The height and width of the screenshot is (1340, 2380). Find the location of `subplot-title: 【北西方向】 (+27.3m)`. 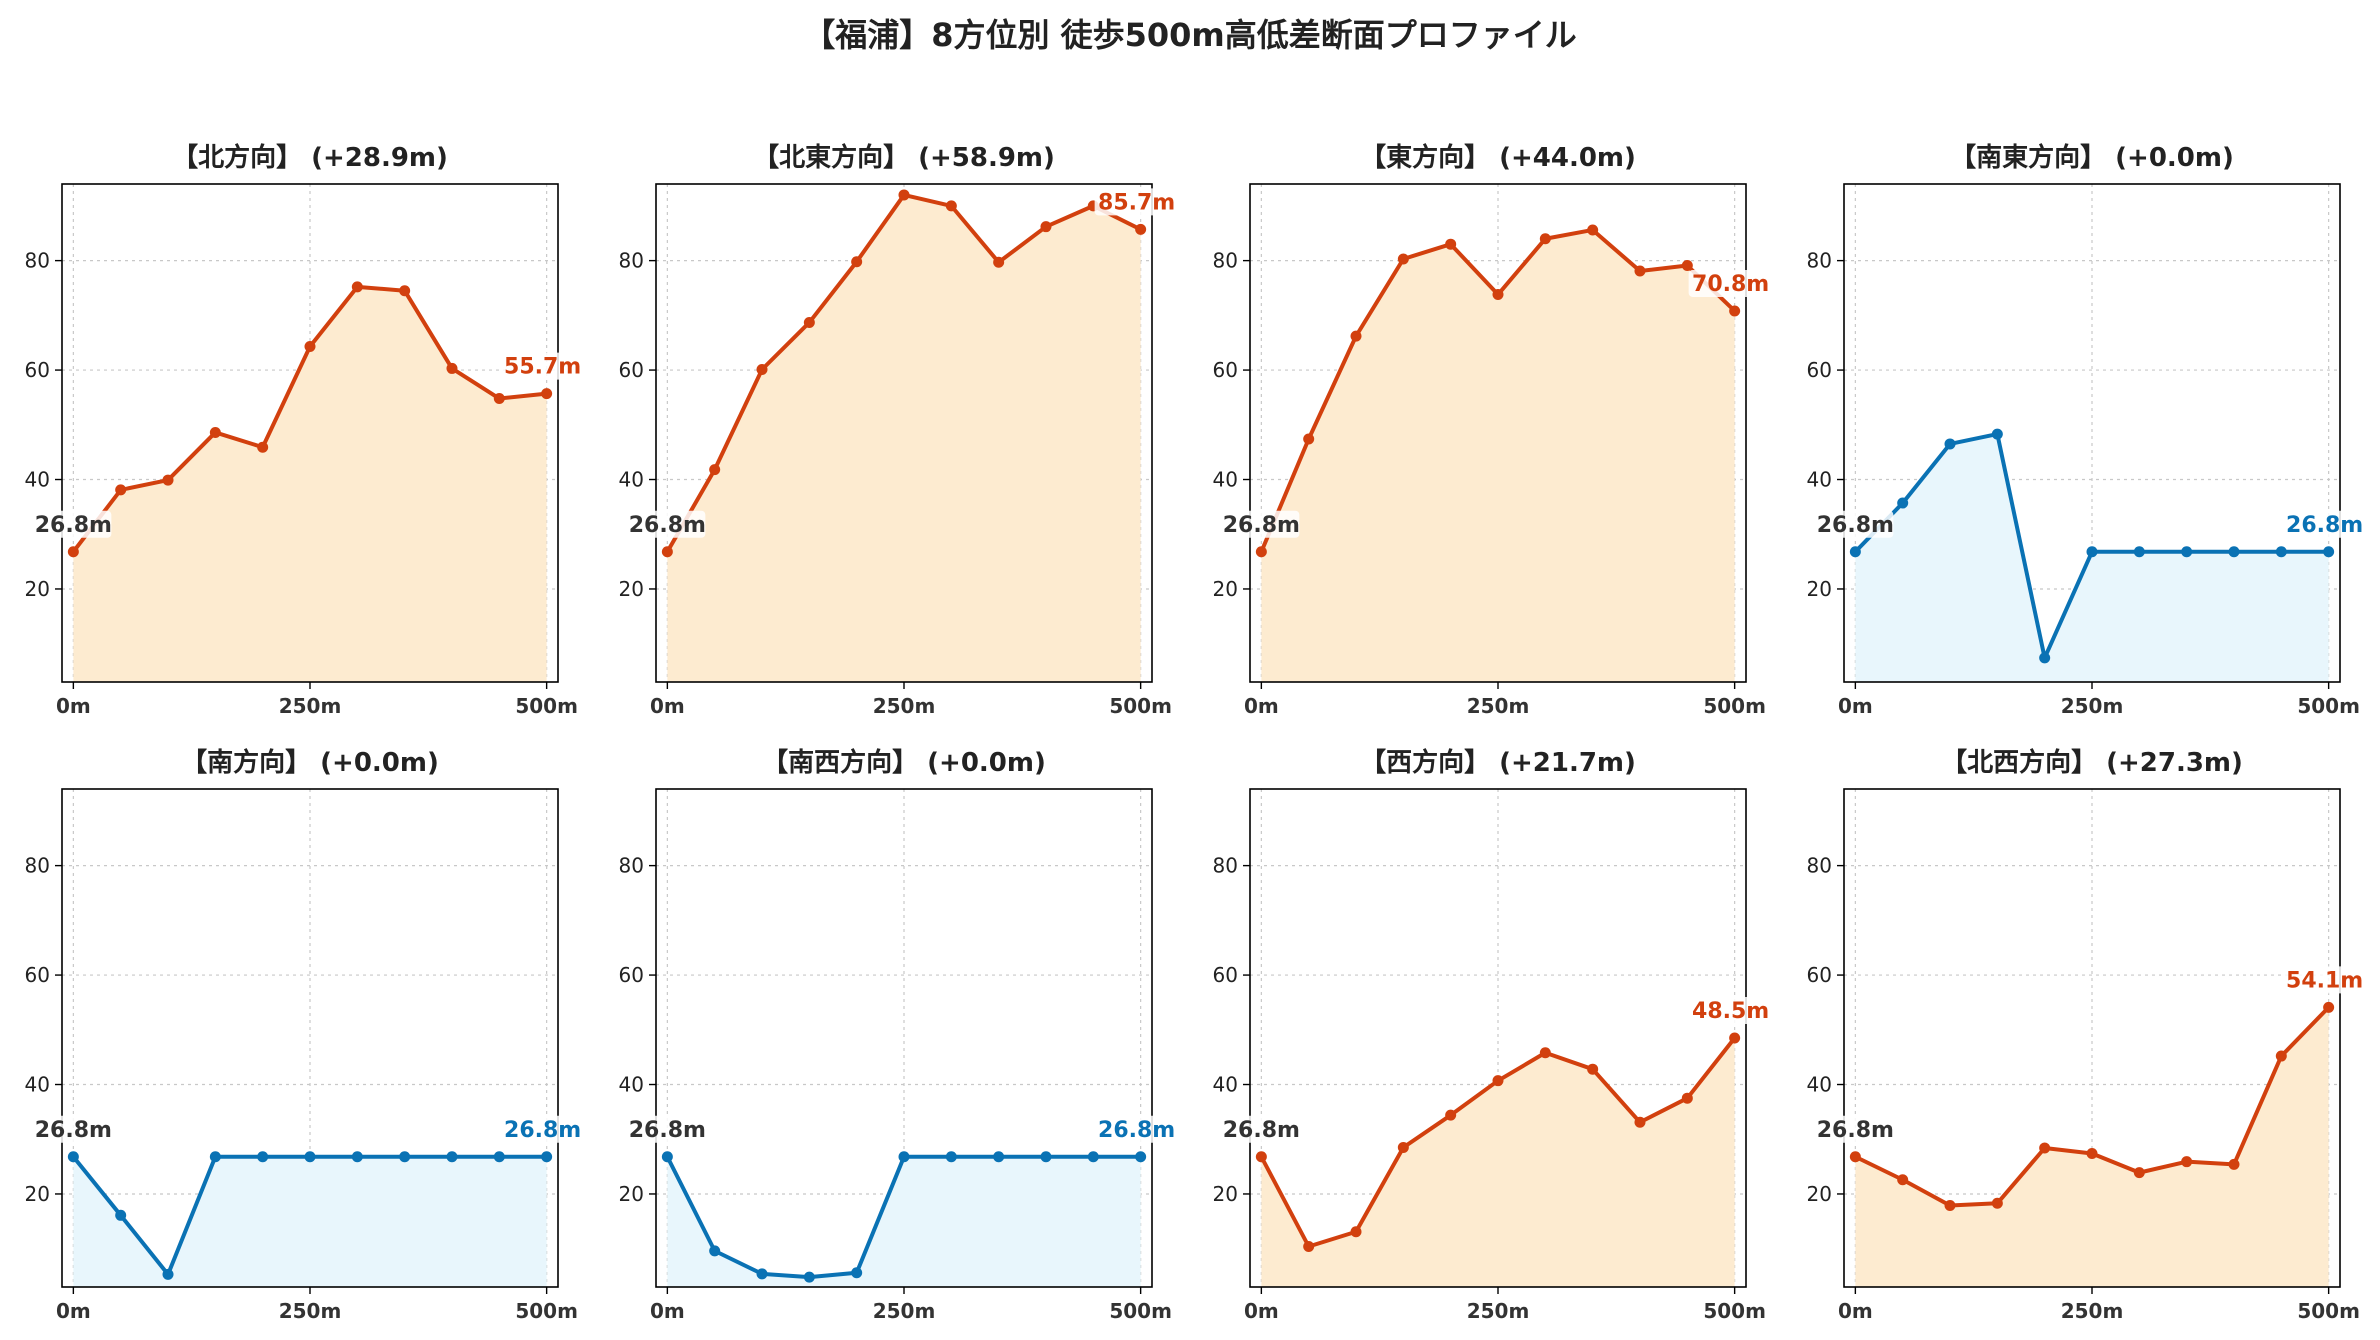

subplot-title: 【北西方向】 (+27.3m) is located at coordinates (2092, 762).